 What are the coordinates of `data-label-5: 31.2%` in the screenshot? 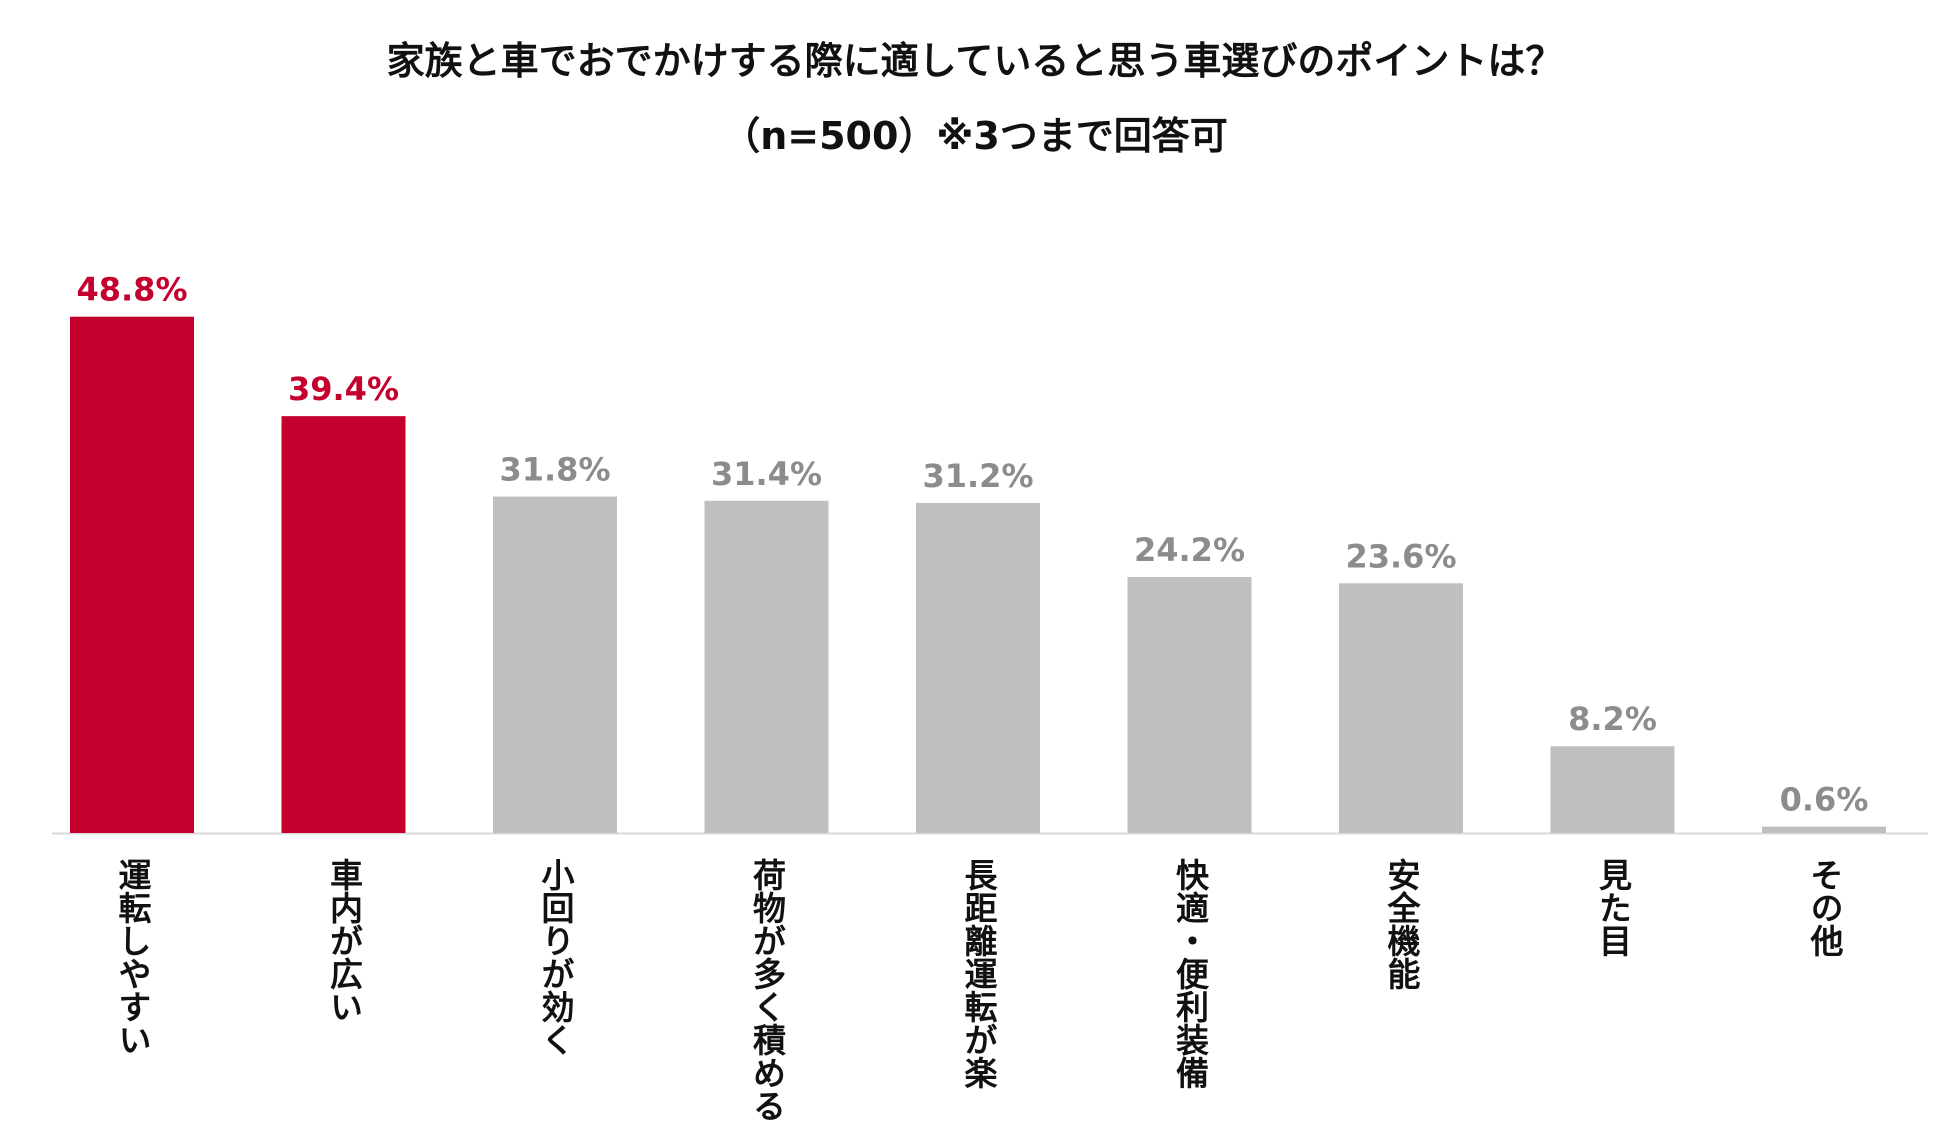 It's located at (977, 476).